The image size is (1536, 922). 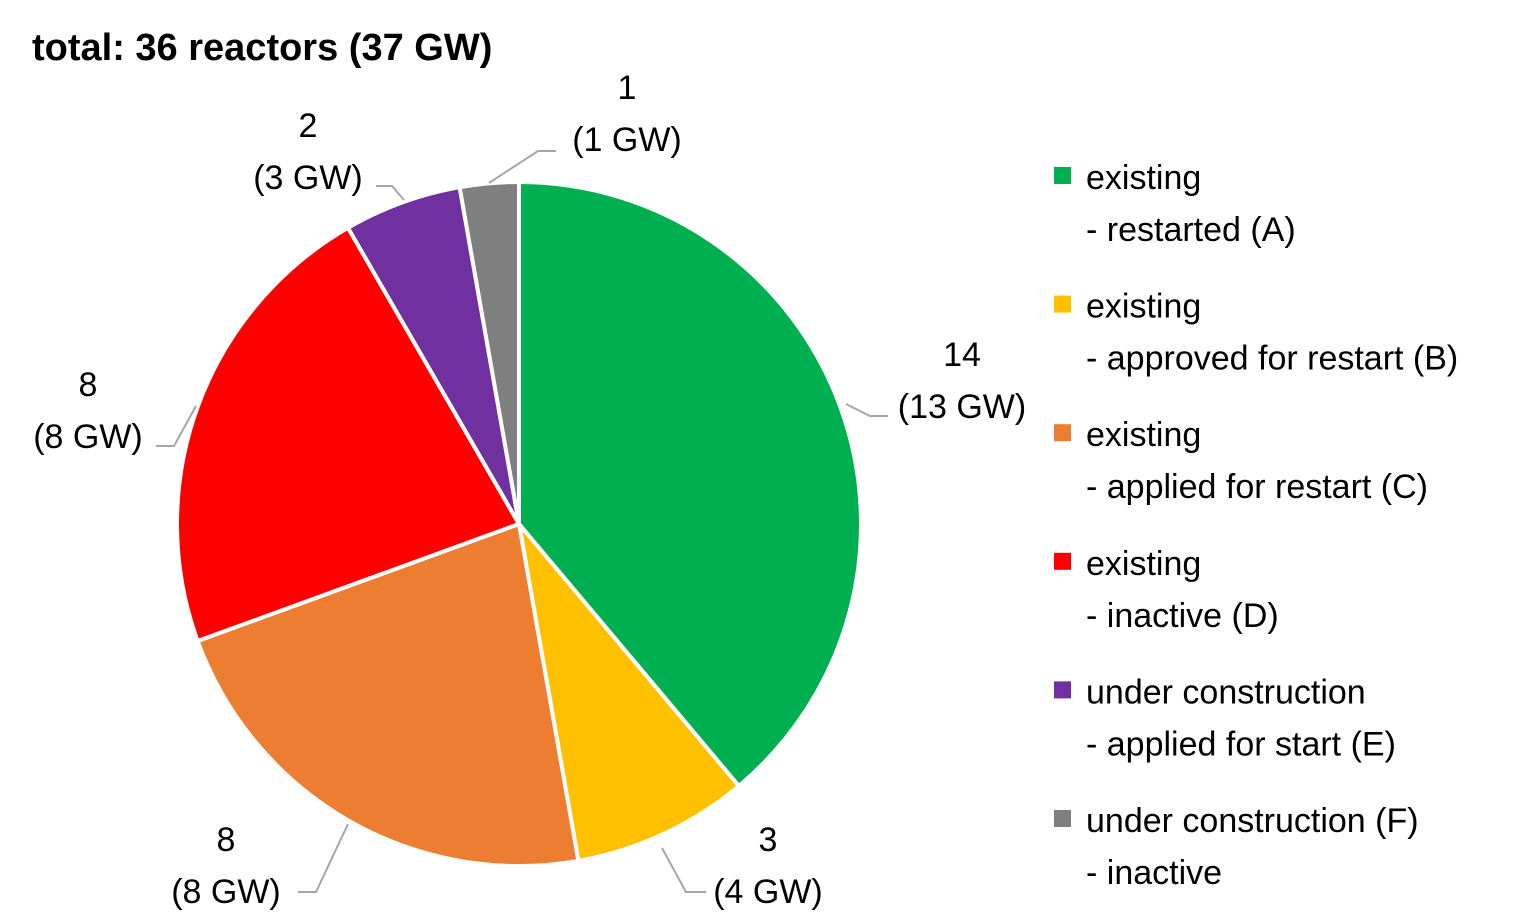 I want to click on data-label-gw-d: (8 GW), so click(x=88, y=437).